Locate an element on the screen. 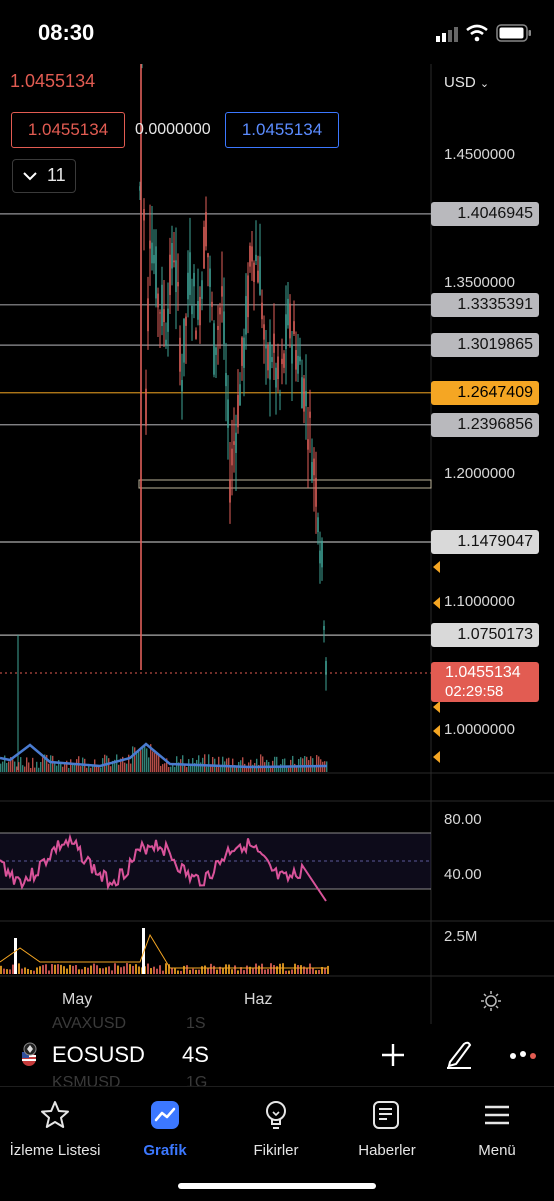 Image resolution: width=554 pixels, height=1201 pixels. tab-grafik: Grafik is located at coordinates (165, 1123).